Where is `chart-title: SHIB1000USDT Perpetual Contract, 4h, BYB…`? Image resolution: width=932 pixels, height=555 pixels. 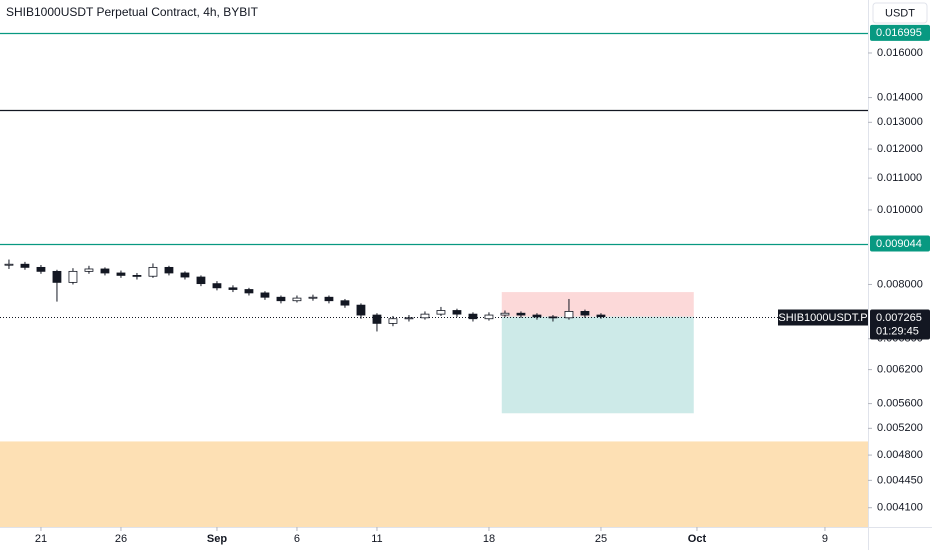
chart-title: SHIB1000USDT Perpetual Contract, 4h, BYB… is located at coordinates (132, 12).